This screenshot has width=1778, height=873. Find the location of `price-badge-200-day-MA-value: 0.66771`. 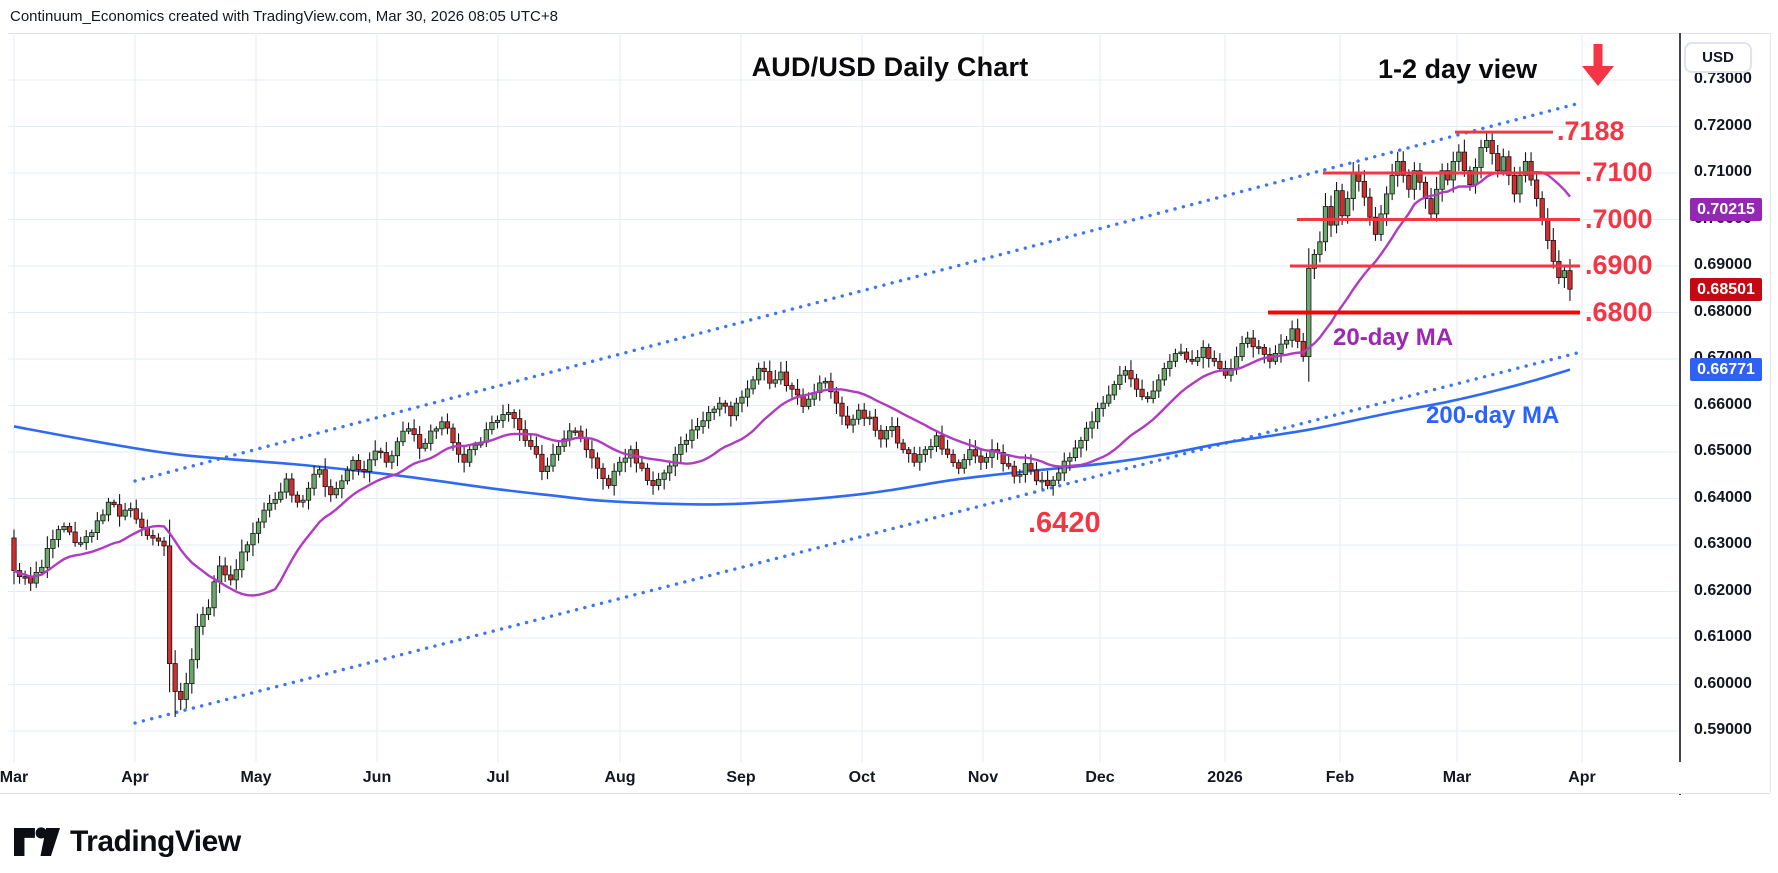

price-badge-200-day-MA-value: 0.66771 is located at coordinates (1726, 370).